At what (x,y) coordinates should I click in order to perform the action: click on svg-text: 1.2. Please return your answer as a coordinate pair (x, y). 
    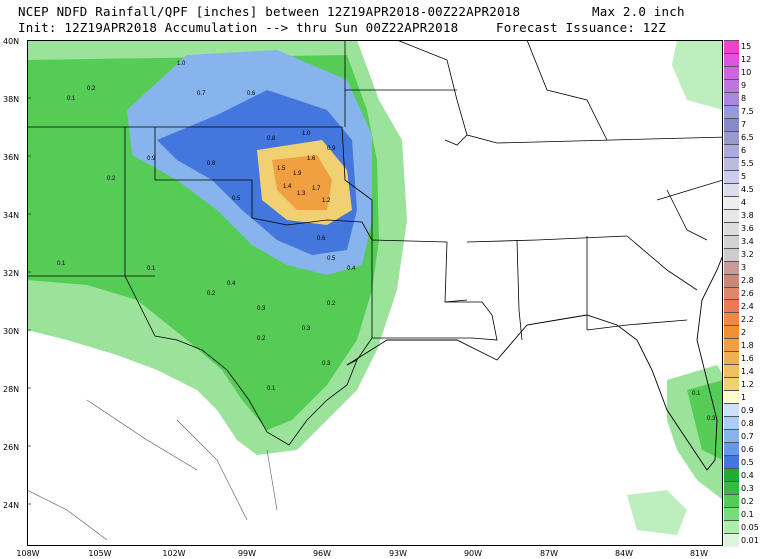
    Looking at the image, I should click on (326, 201).